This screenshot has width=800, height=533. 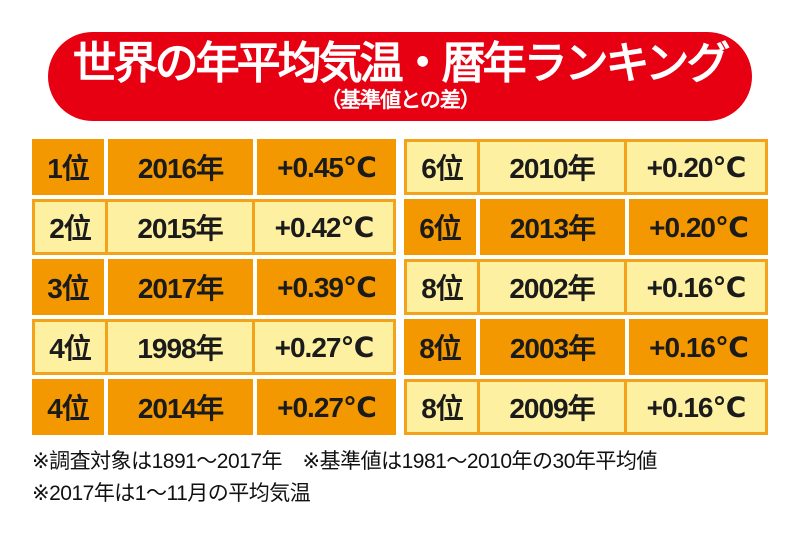 I want to click on footnote-line-1: ※調査対象は1891～2017年 ※基準値は1981～2010年の30年平均値, so click(x=344, y=461).